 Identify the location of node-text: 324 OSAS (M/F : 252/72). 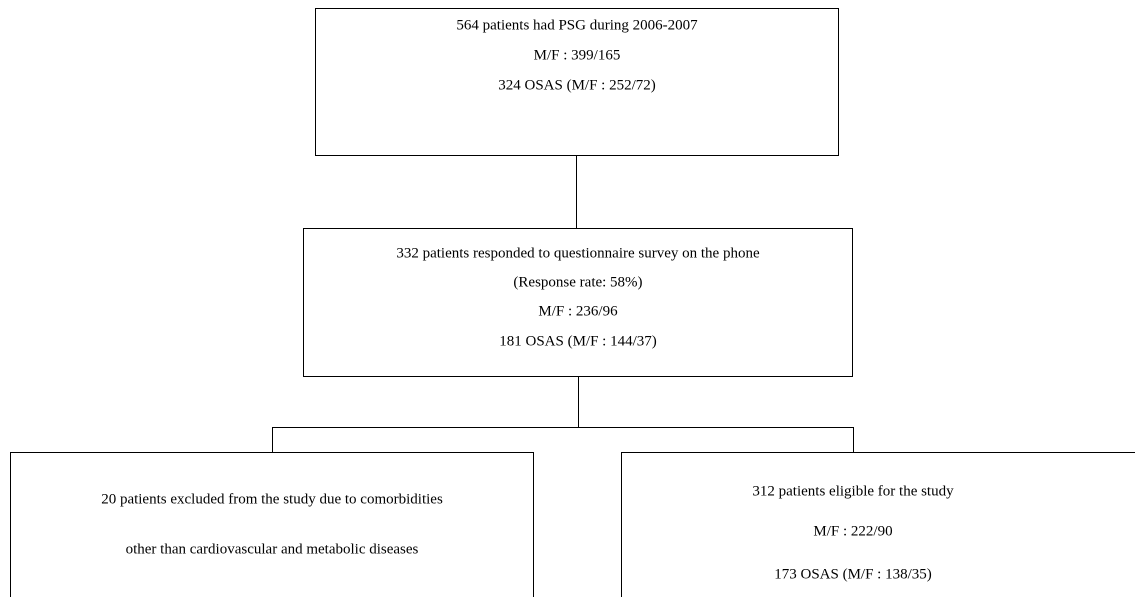
(577, 85).